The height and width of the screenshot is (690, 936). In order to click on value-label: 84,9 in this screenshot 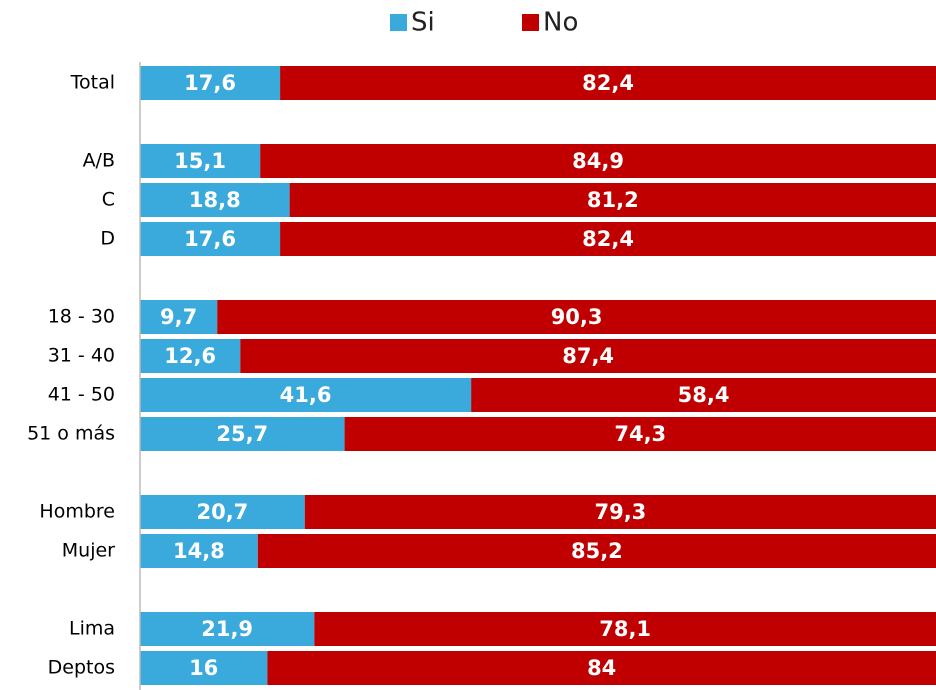, I will do `click(598, 161)`.